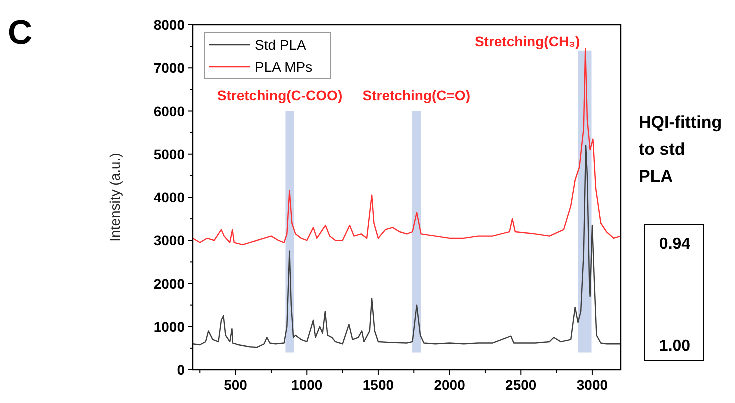 Image resolution: width=735 pixels, height=403 pixels. Describe the element at coordinates (680, 149) in the screenshot. I see `text: HQI-fitting to std PLA` at that location.